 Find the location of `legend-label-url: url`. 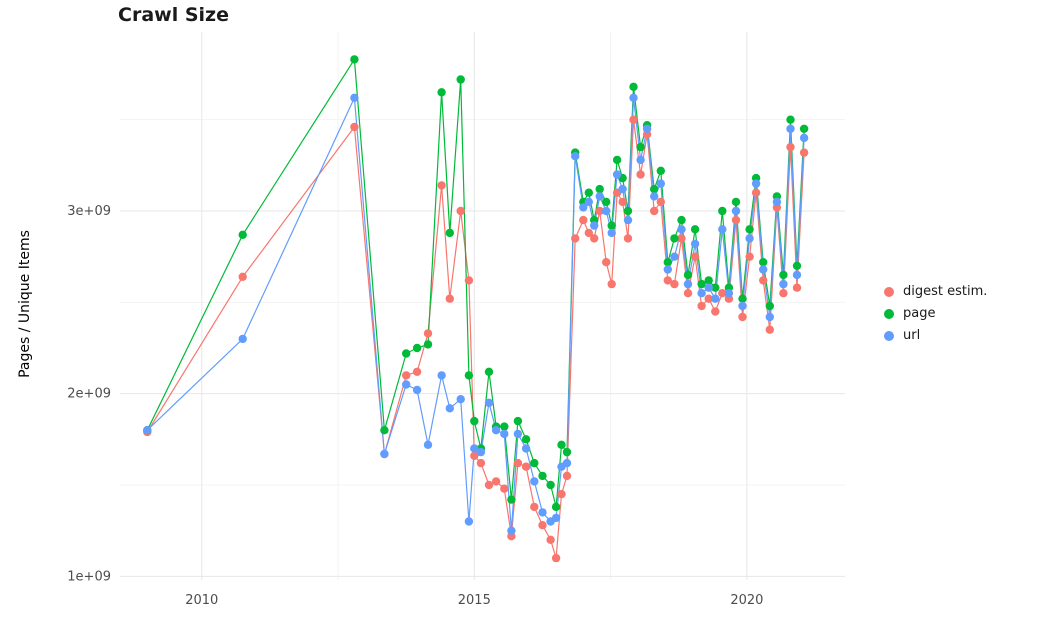

legend-label-url: url is located at coordinates (912, 335).